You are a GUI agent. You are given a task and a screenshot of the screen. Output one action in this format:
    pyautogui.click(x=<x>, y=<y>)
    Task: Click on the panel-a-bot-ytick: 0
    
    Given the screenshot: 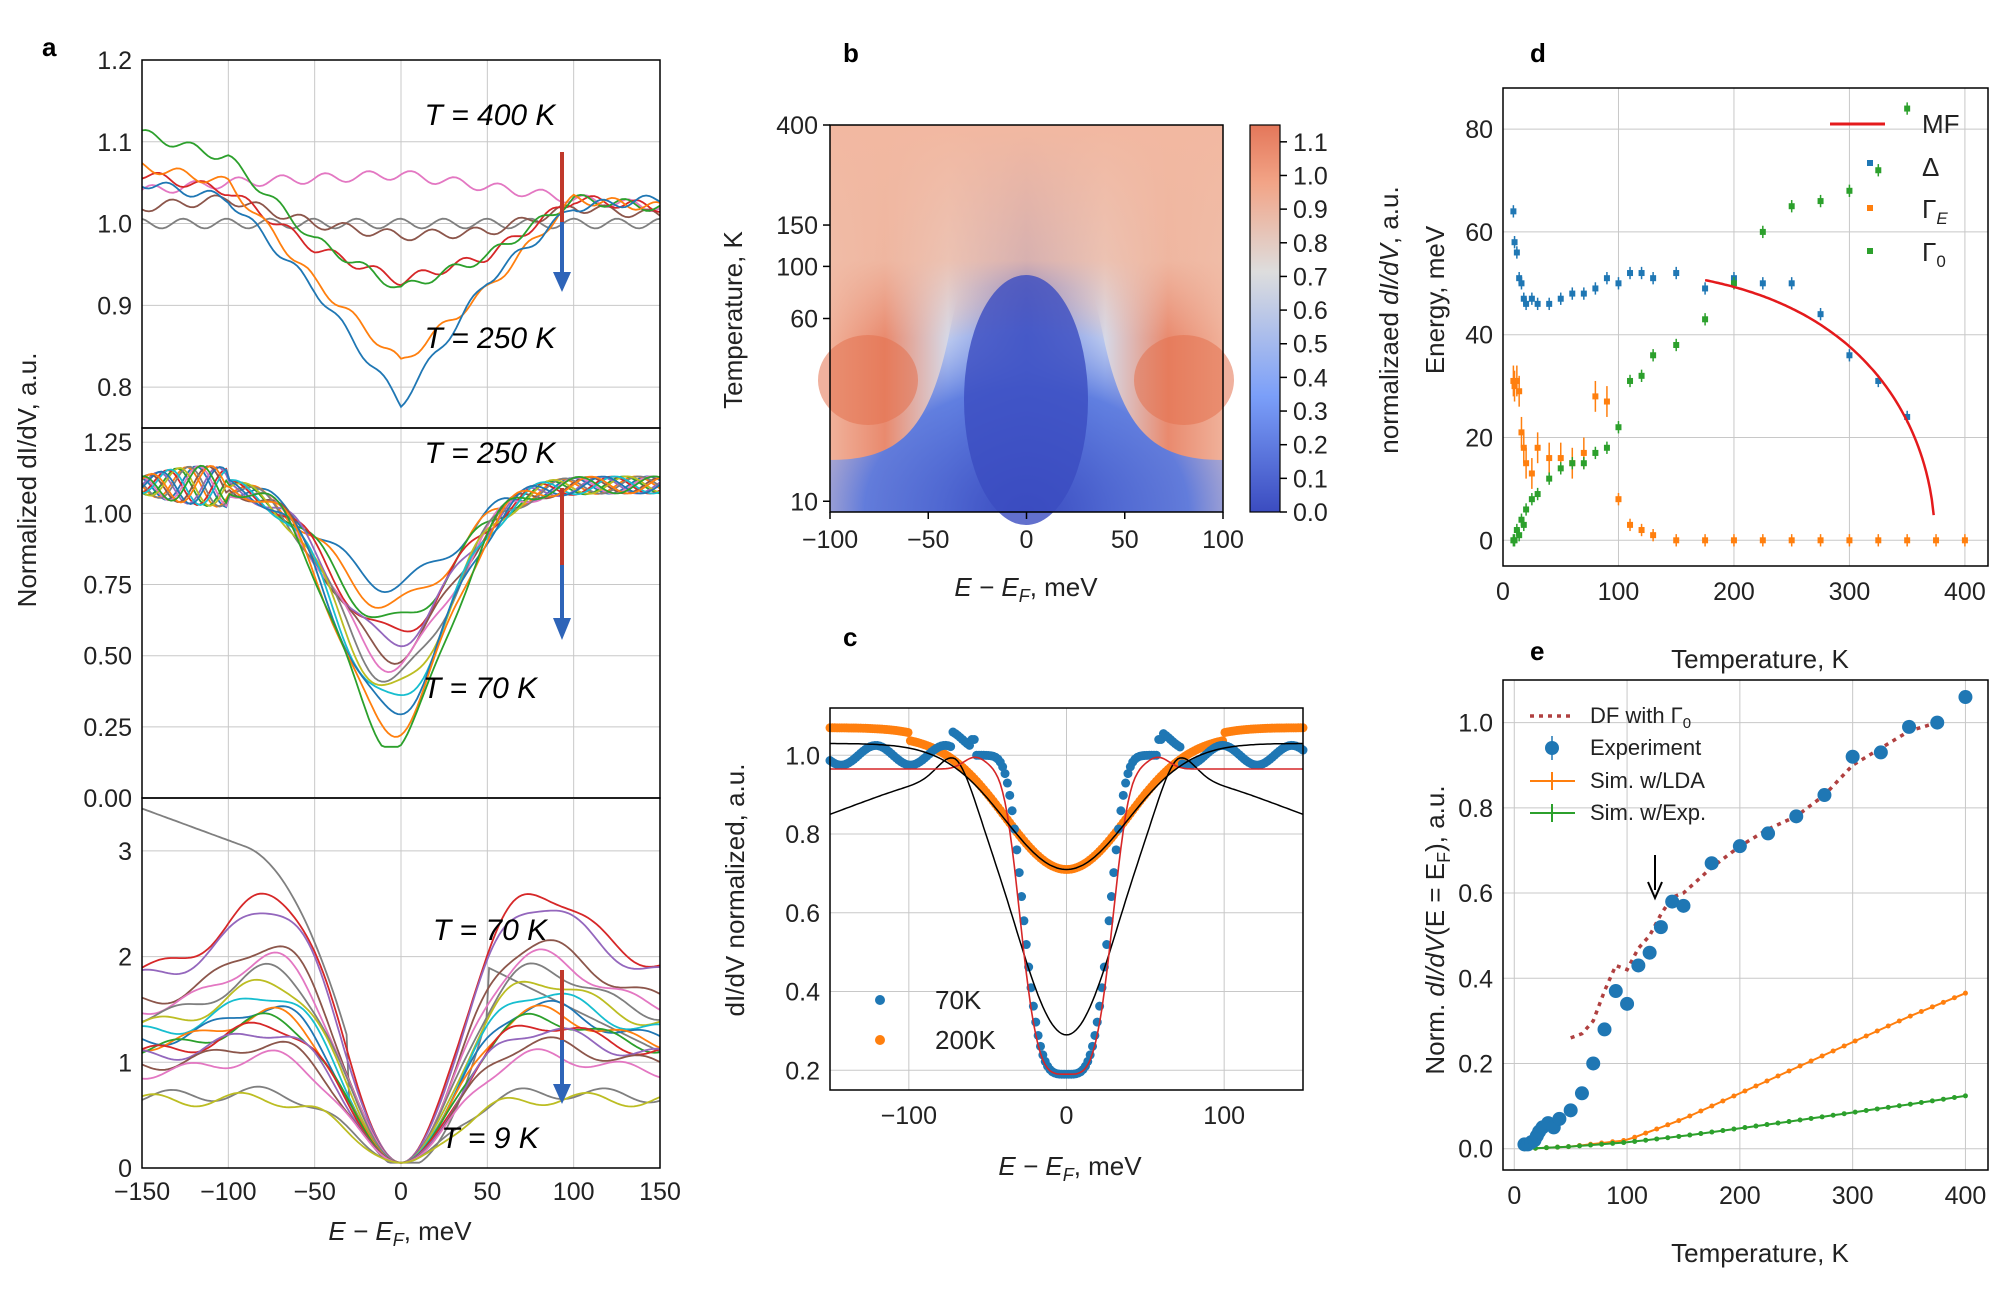 What is the action you would take?
    pyautogui.click(x=125, y=1169)
    